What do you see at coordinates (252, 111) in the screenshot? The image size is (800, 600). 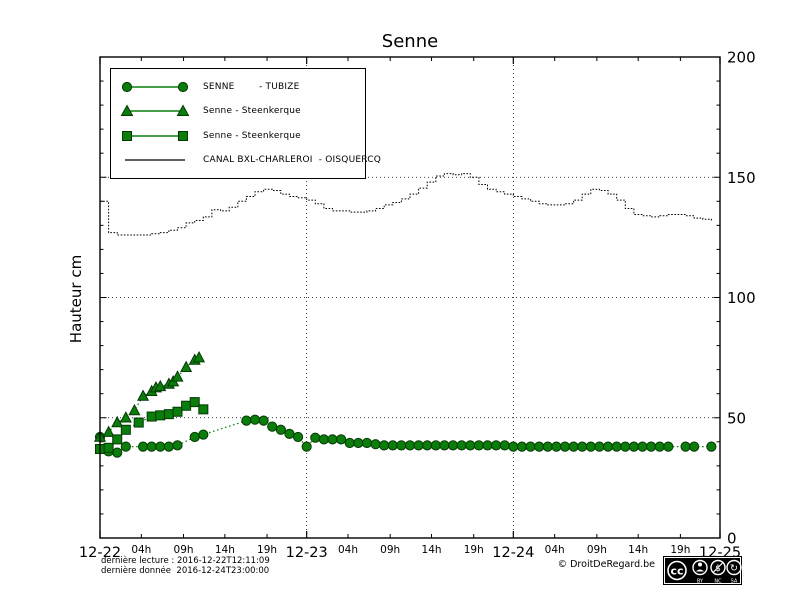 I see `legend-label-steenkerque-1: Senne - Steenkerque` at bounding box center [252, 111].